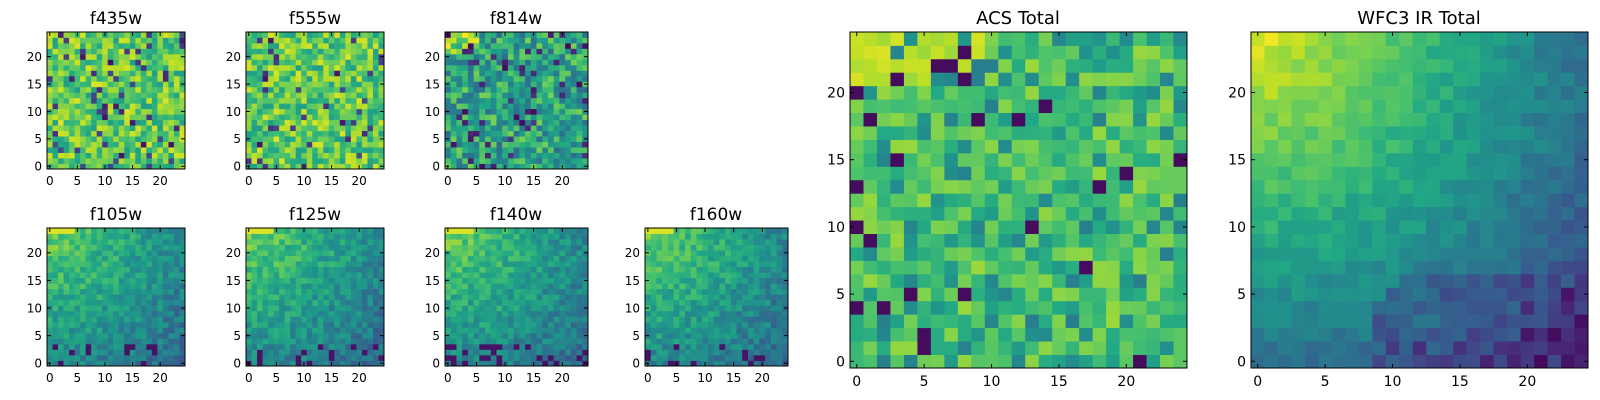 This screenshot has width=1600, height=400. Describe the element at coordinates (249, 378) in the screenshot. I see `x-tick-label: 0` at that location.